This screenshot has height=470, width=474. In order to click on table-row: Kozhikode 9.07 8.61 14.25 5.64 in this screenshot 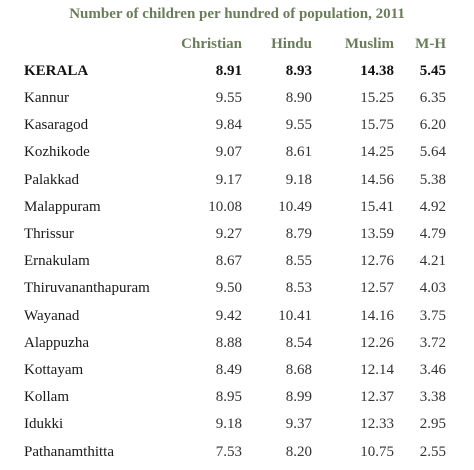, I will do `click(237, 156)`.